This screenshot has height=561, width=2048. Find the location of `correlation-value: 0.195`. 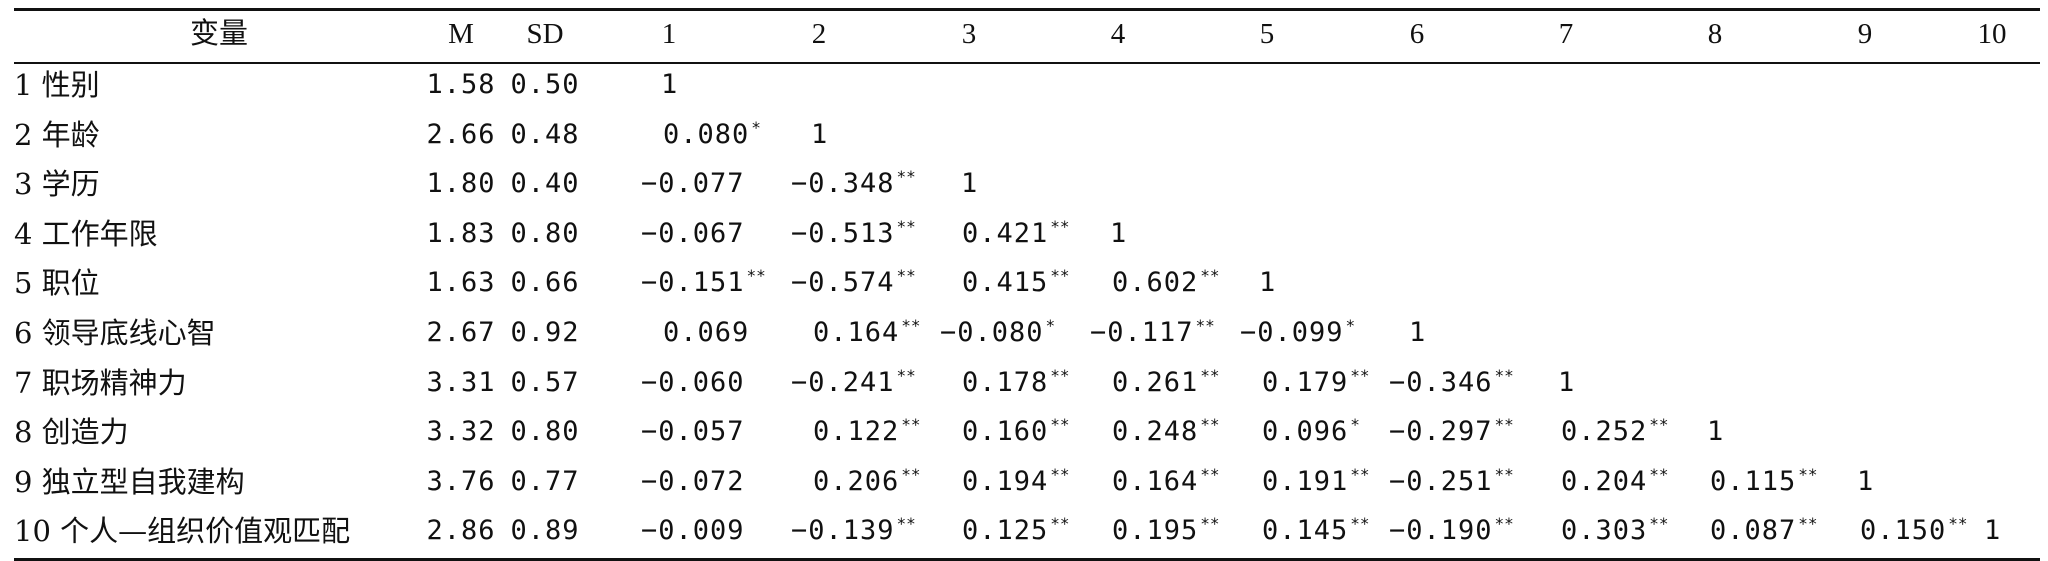

correlation-value: 0.195 is located at coordinates (1155, 531).